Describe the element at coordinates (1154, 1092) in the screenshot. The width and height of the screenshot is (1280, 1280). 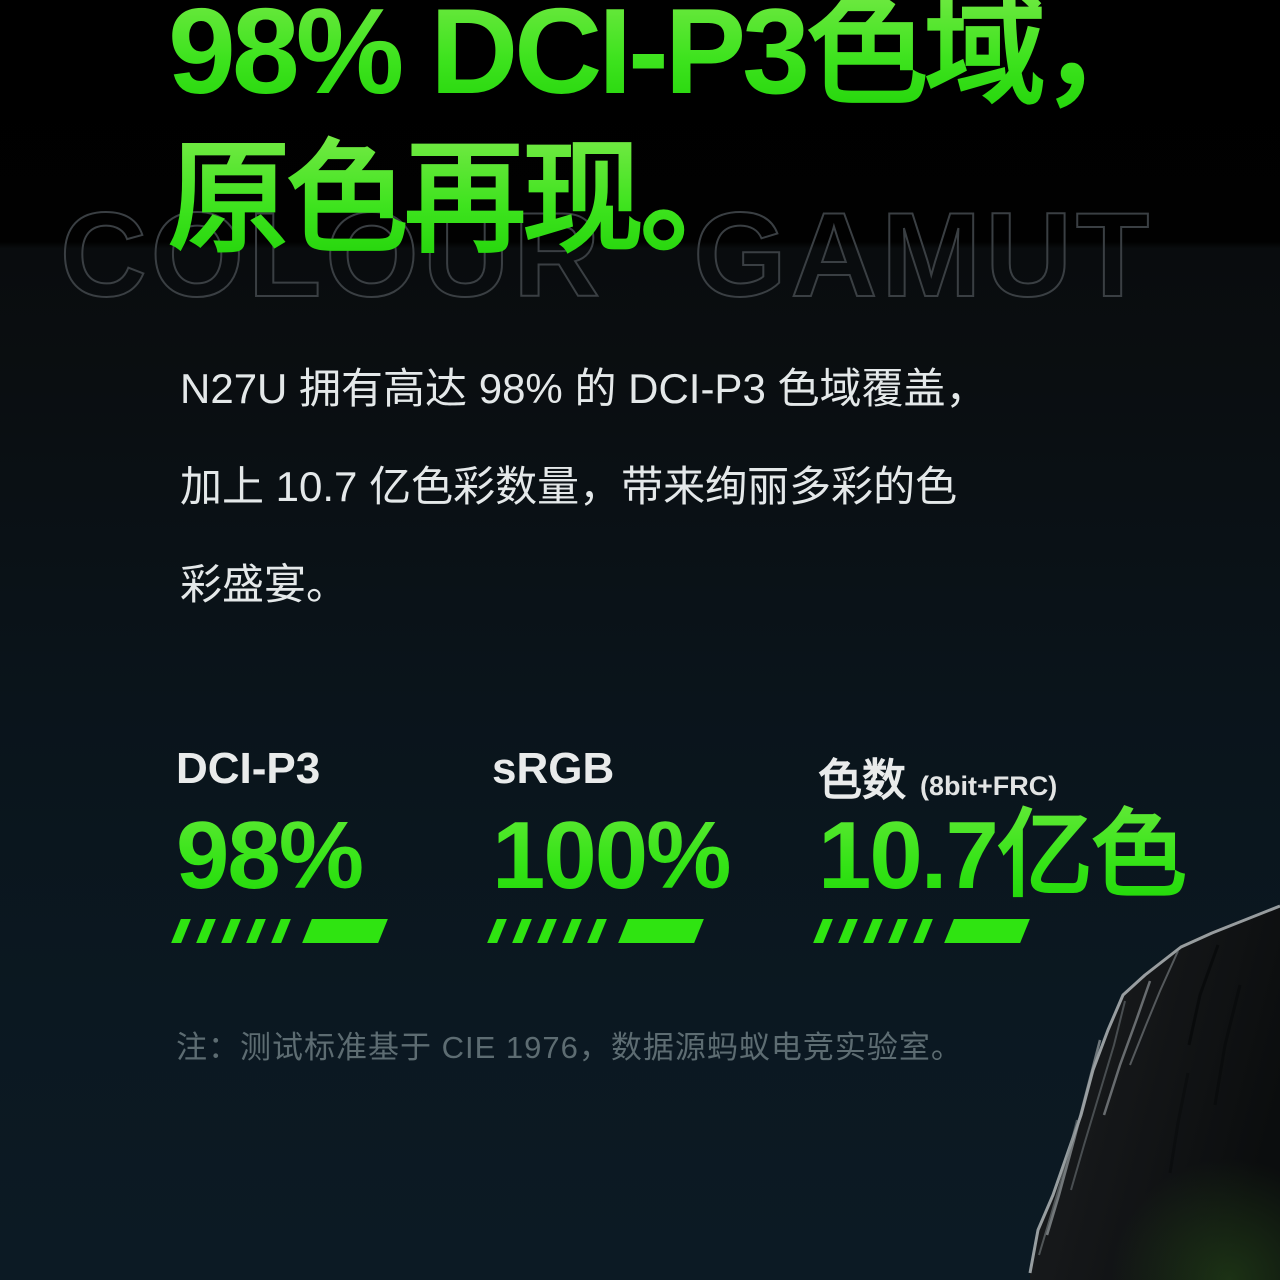
I see `rock-image` at that location.